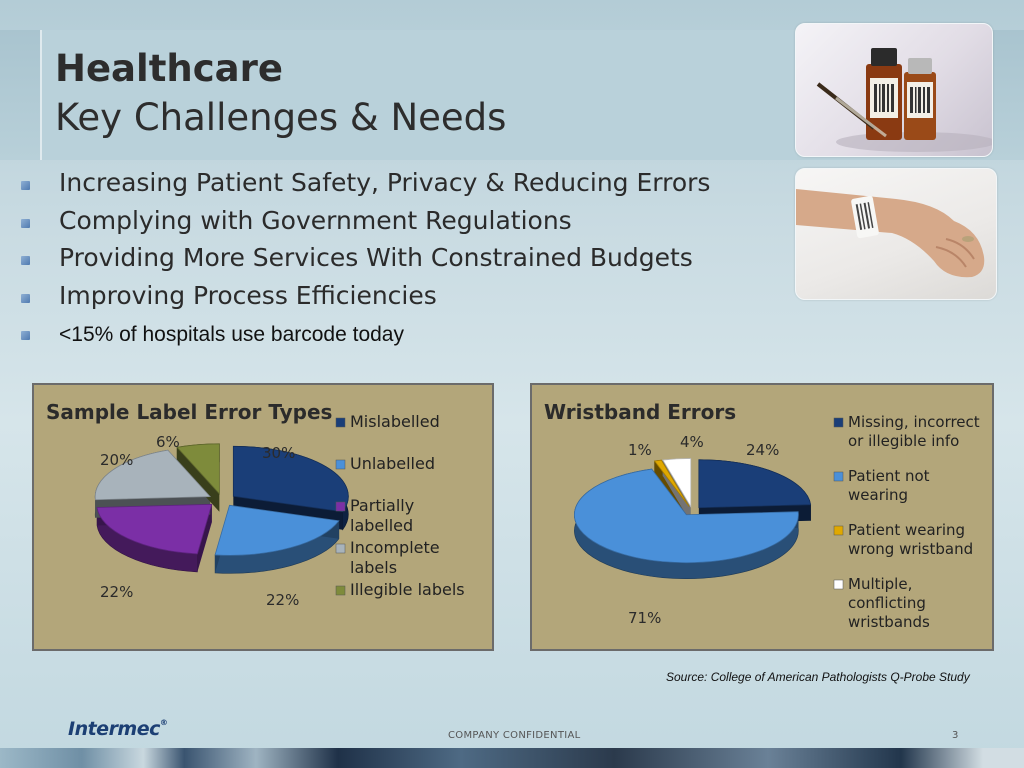  What do you see at coordinates (889, 622) in the screenshot?
I see `legend-label: wristbands` at bounding box center [889, 622].